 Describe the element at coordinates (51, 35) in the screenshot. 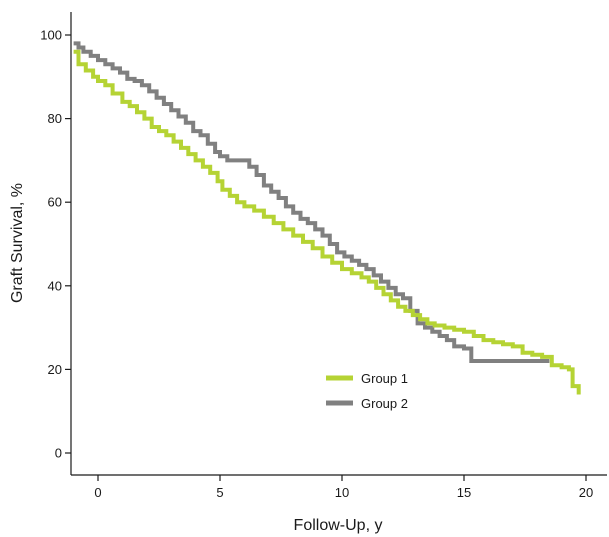

I see `y-tick-label: 100` at that location.